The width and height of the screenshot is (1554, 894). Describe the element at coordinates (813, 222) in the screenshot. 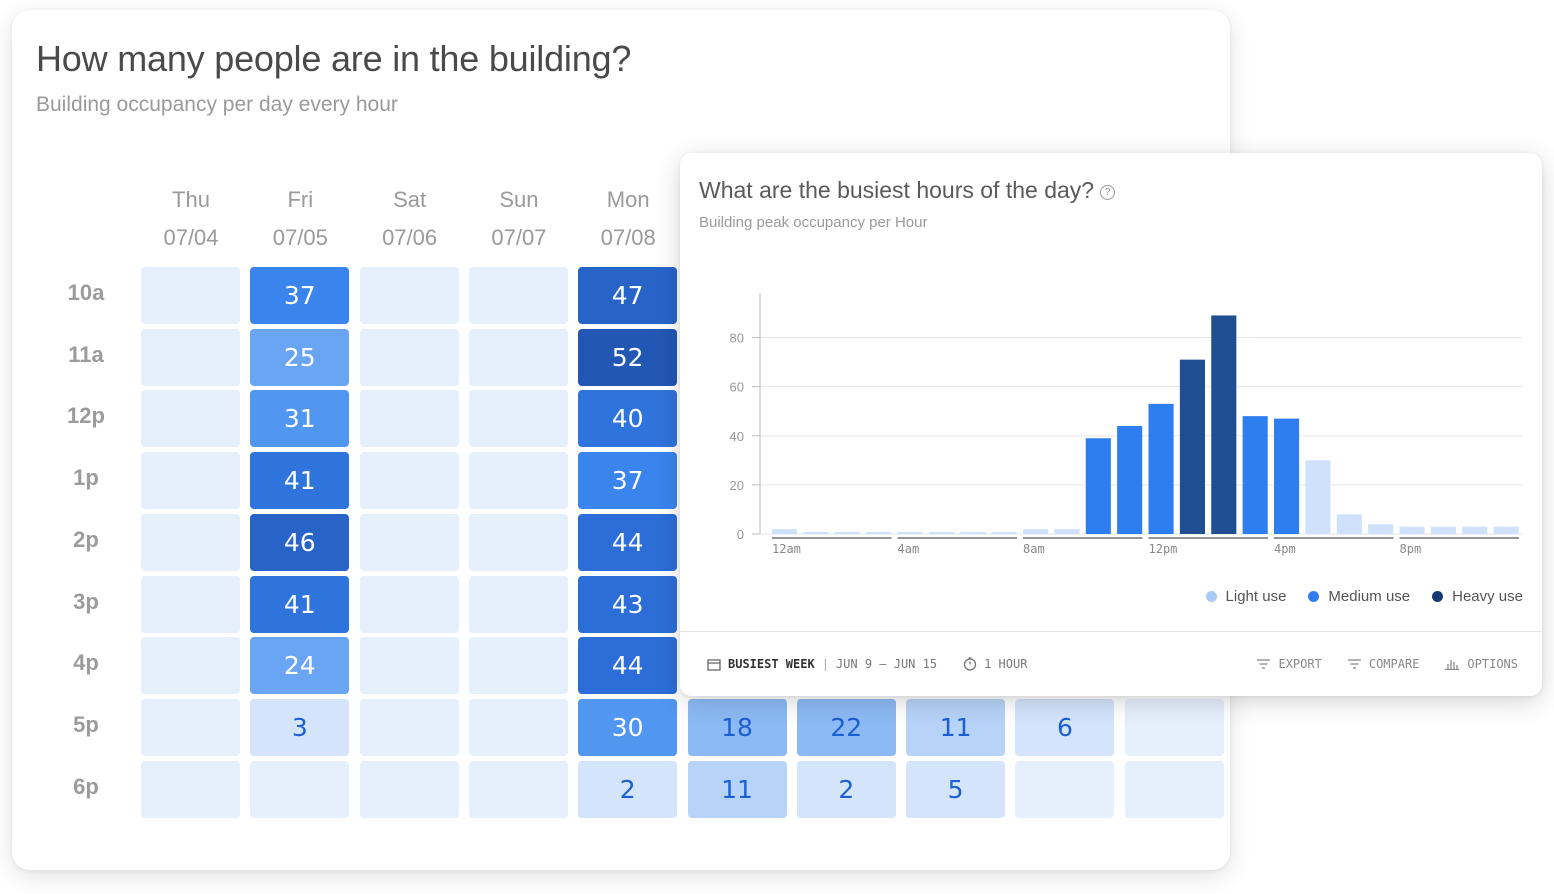

I see `busiest-hours-subtitle: Building peak occupancy per Hour` at that location.